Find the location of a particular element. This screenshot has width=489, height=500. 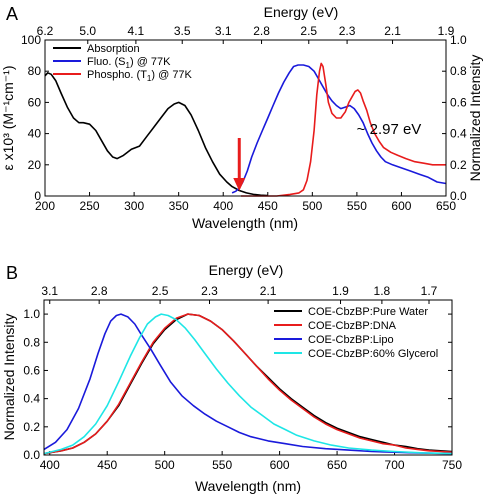

legend-entry-text: COE-CbzBP:Pure Water is located at coordinates (368, 312).